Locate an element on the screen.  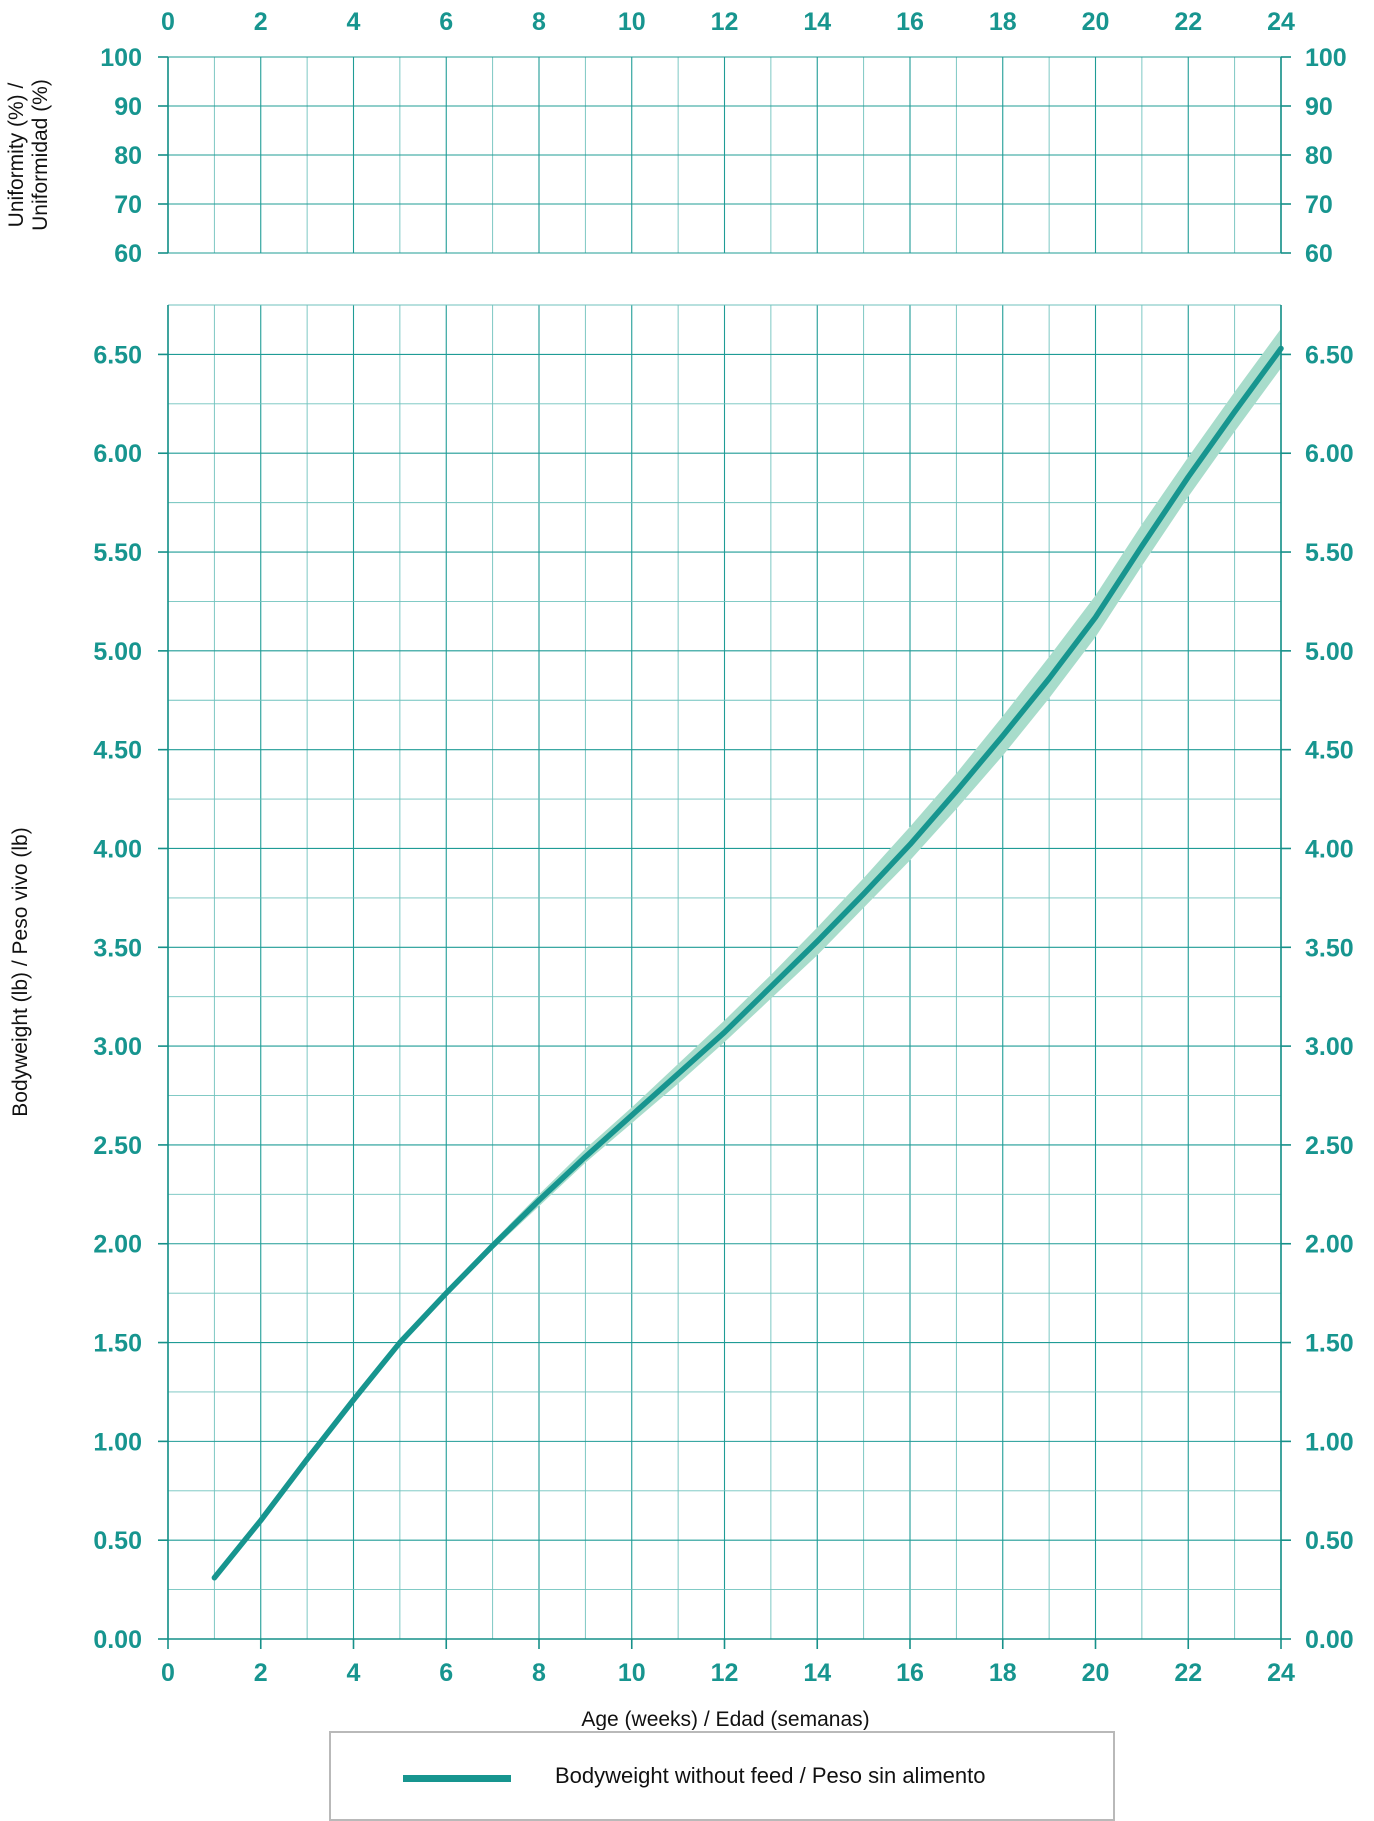
bodyweight-y-tick-label-left: 0.00 is located at coordinates (117, 1640).